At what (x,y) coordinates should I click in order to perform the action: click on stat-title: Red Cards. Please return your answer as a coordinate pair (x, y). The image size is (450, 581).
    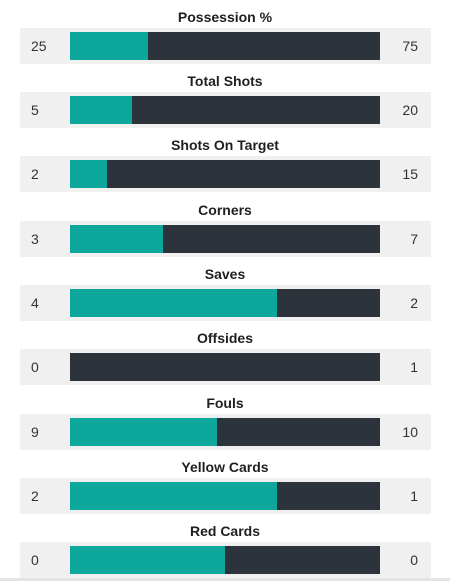
    Looking at the image, I should click on (225, 531).